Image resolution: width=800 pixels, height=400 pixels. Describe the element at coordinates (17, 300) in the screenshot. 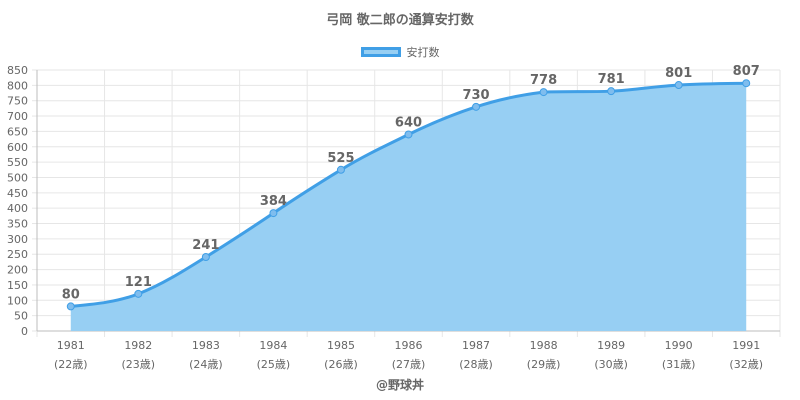

I see `y-tick-label: 100` at that location.